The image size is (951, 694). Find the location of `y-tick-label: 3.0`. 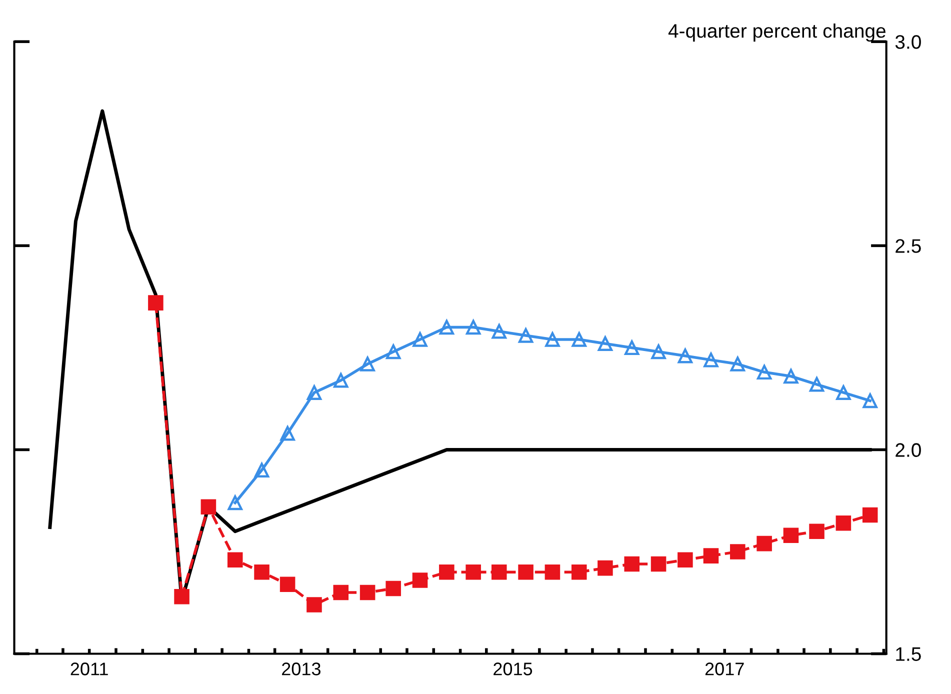

y-tick-label: 3.0 is located at coordinates (908, 42).